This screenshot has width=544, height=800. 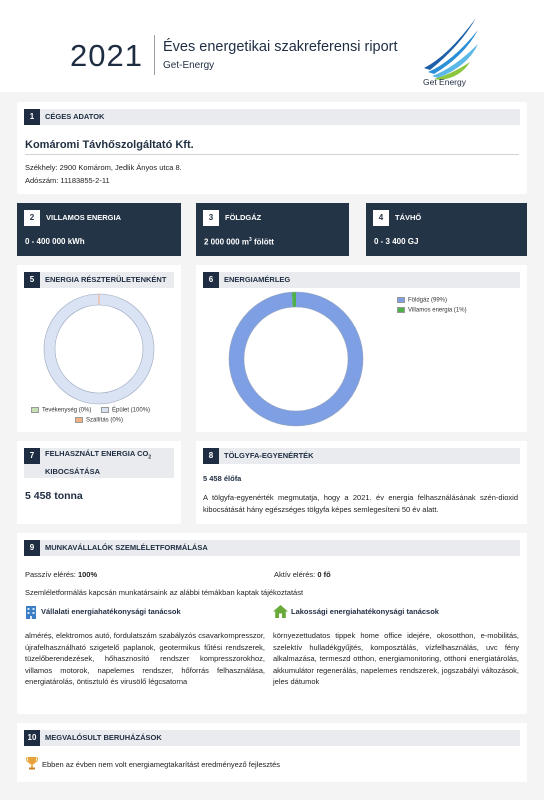 I want to click on active-reach: Aktív elérés: 0 fő, so click(x=302, y=574).